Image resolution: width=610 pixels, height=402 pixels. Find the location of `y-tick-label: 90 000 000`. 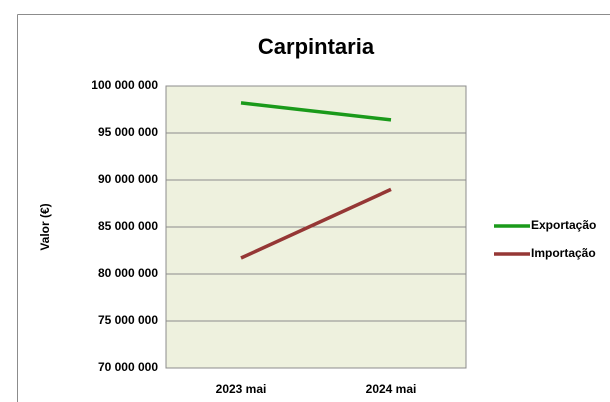

y-tick-label: 90 000 000 is located at coordinates (128, 179).